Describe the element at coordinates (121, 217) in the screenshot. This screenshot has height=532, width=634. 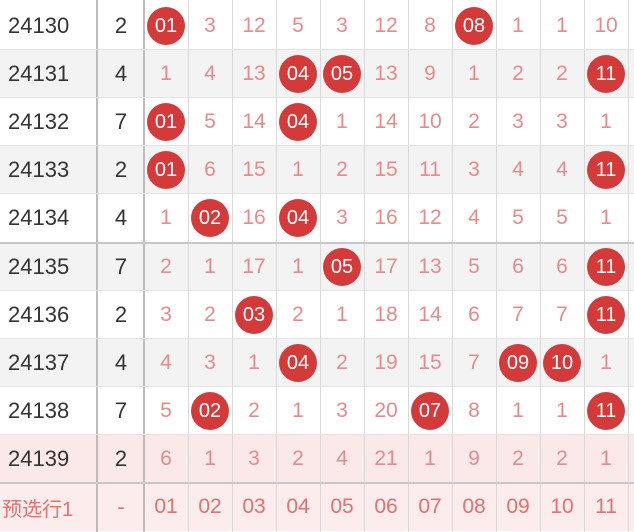
I see `span-value: 4` at that location.